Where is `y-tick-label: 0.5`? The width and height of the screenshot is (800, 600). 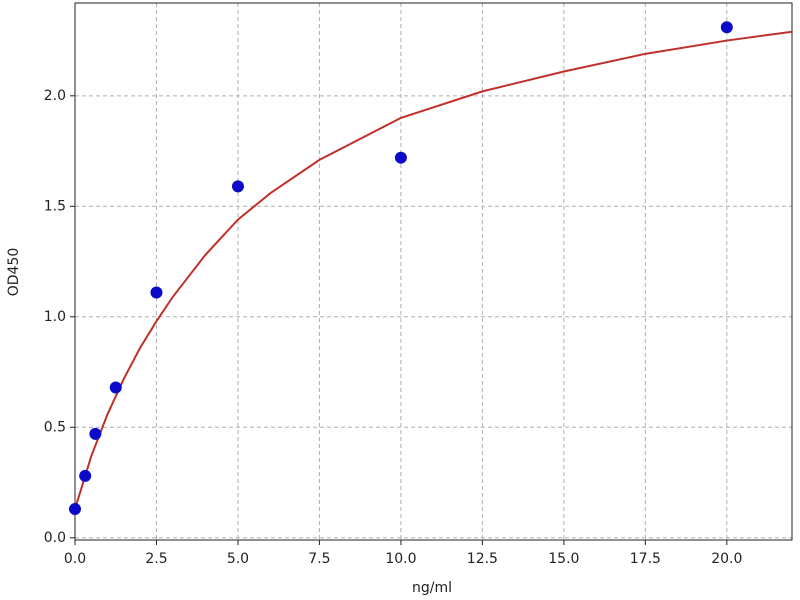 y-tick-label: 0.5 is located at coordinates (55, 427).